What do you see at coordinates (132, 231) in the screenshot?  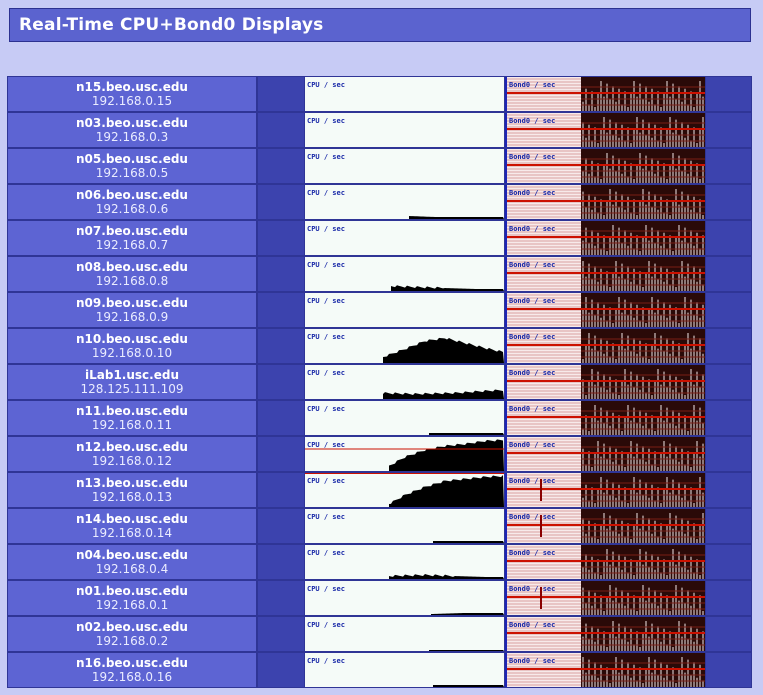 I see `host-name: n07.beo.usc.edu` at bounding box center [132, 231].